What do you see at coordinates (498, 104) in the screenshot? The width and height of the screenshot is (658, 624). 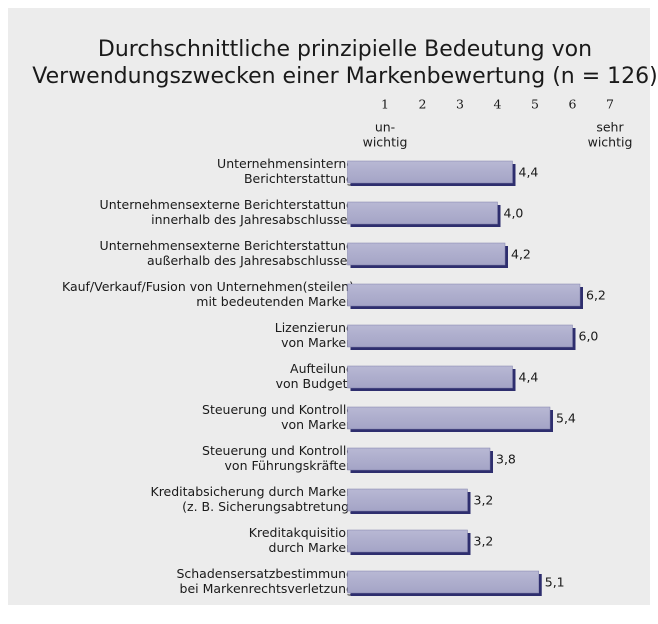 I see `x-tick-label: 4` at bounding box center [498, 104].